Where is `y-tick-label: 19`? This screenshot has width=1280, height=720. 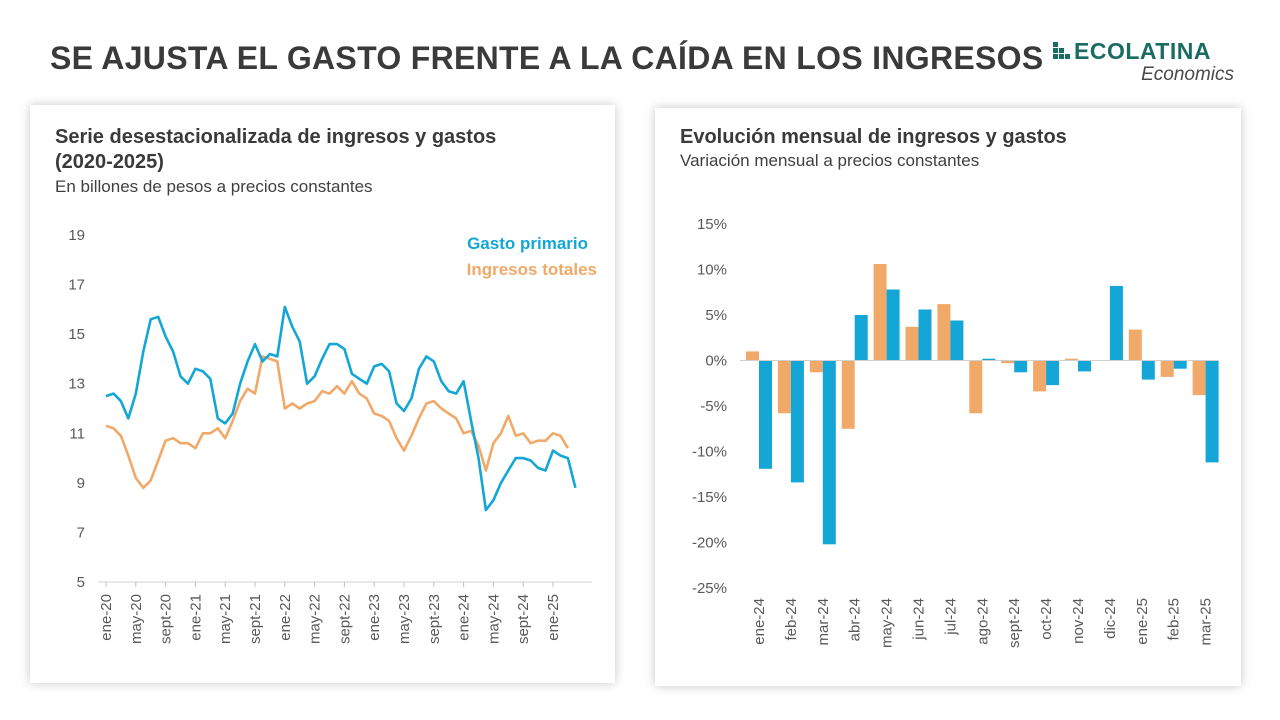 y-tick-label: 19 is located at coordinates (76, 235).